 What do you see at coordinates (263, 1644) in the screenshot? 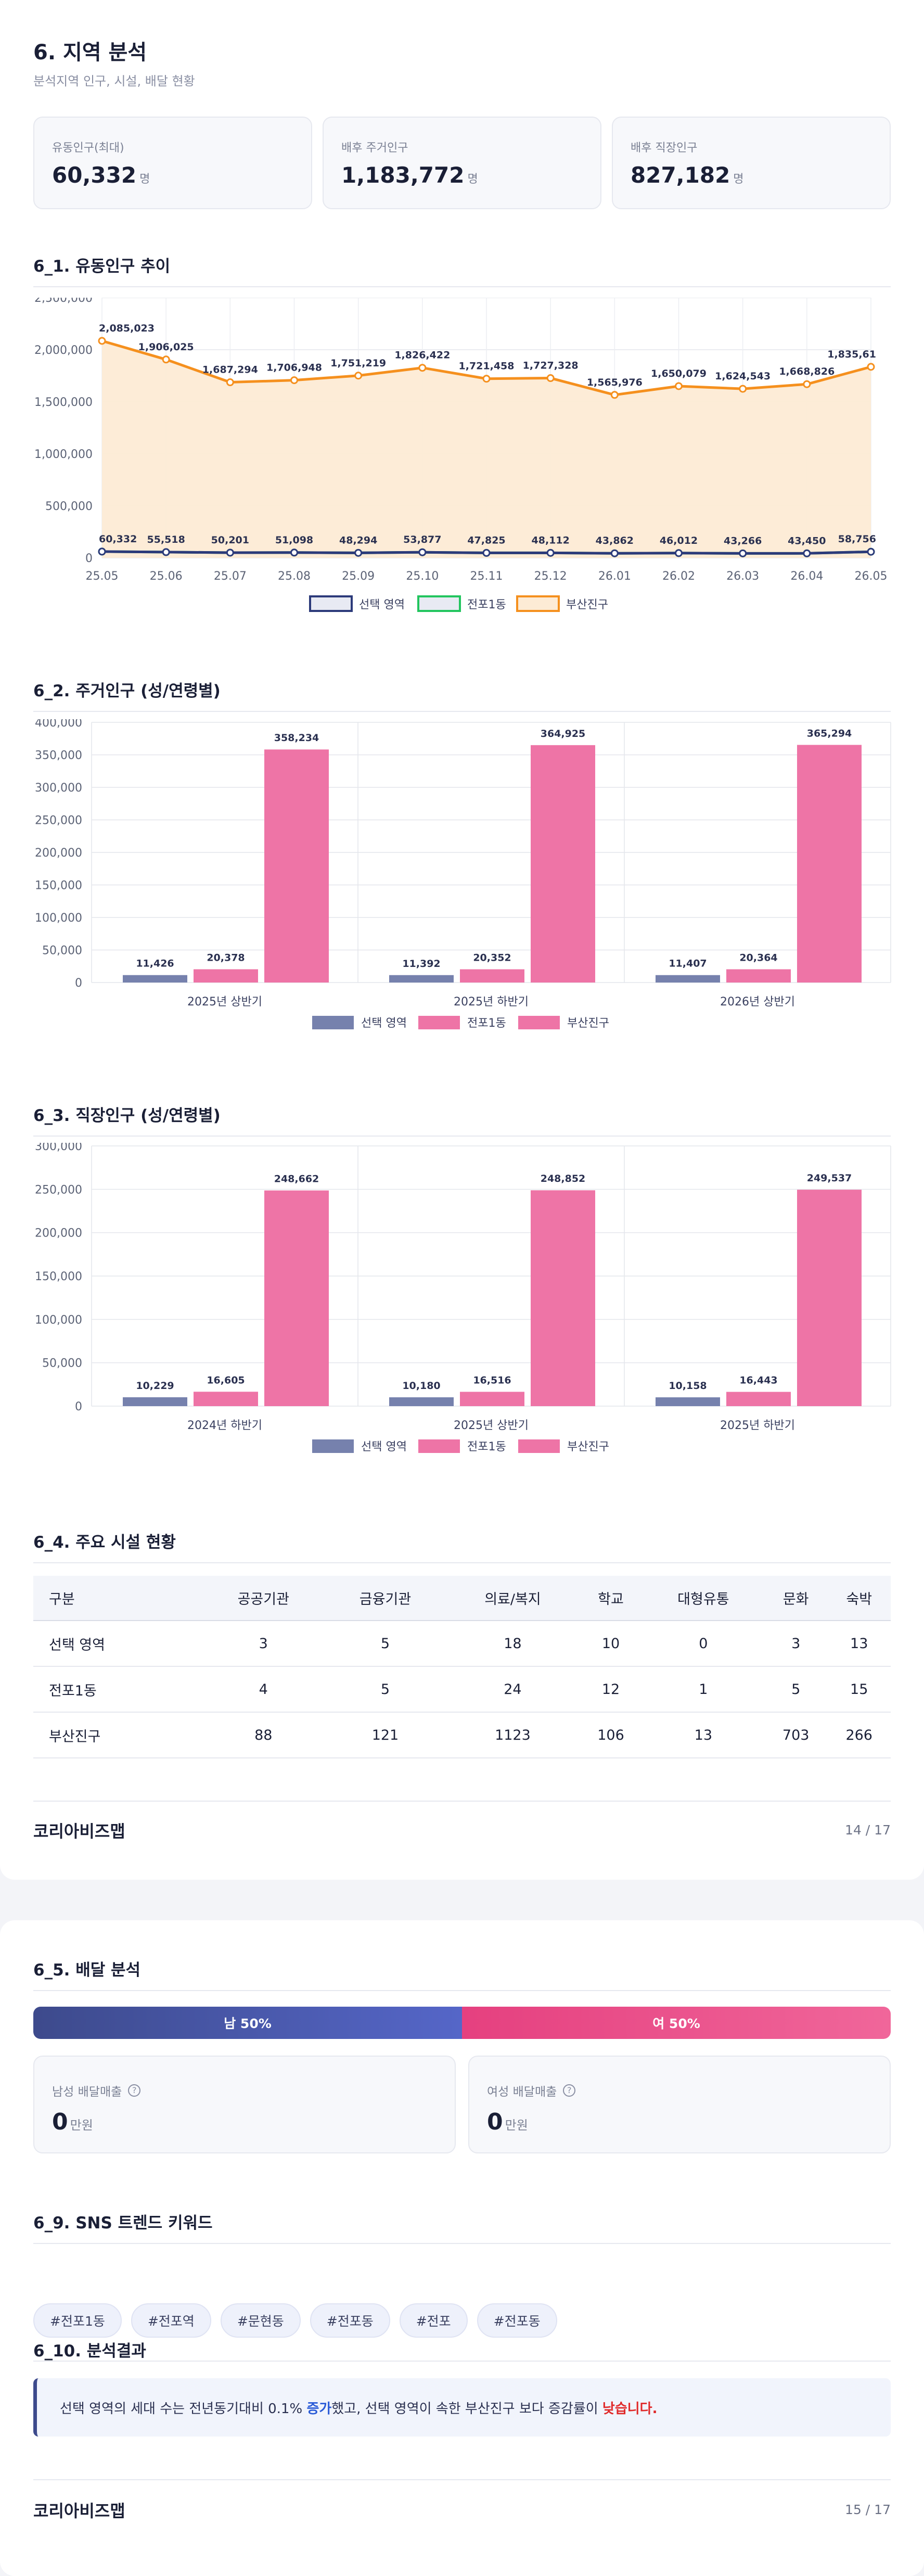
I see `table-cell: 3` at bounding box center [263, 1644].